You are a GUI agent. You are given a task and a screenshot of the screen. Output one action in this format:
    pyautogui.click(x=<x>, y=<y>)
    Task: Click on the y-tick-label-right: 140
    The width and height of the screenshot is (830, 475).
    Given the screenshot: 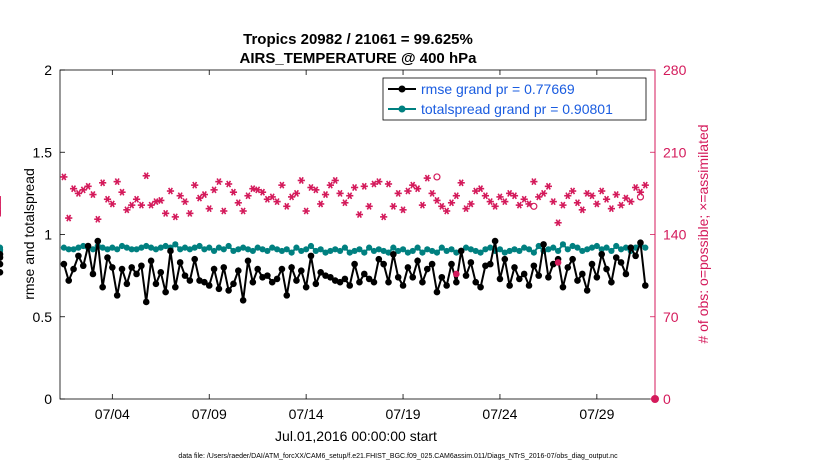 What is the action you would take?
    pyautogui.click(x=675, y=235)
    